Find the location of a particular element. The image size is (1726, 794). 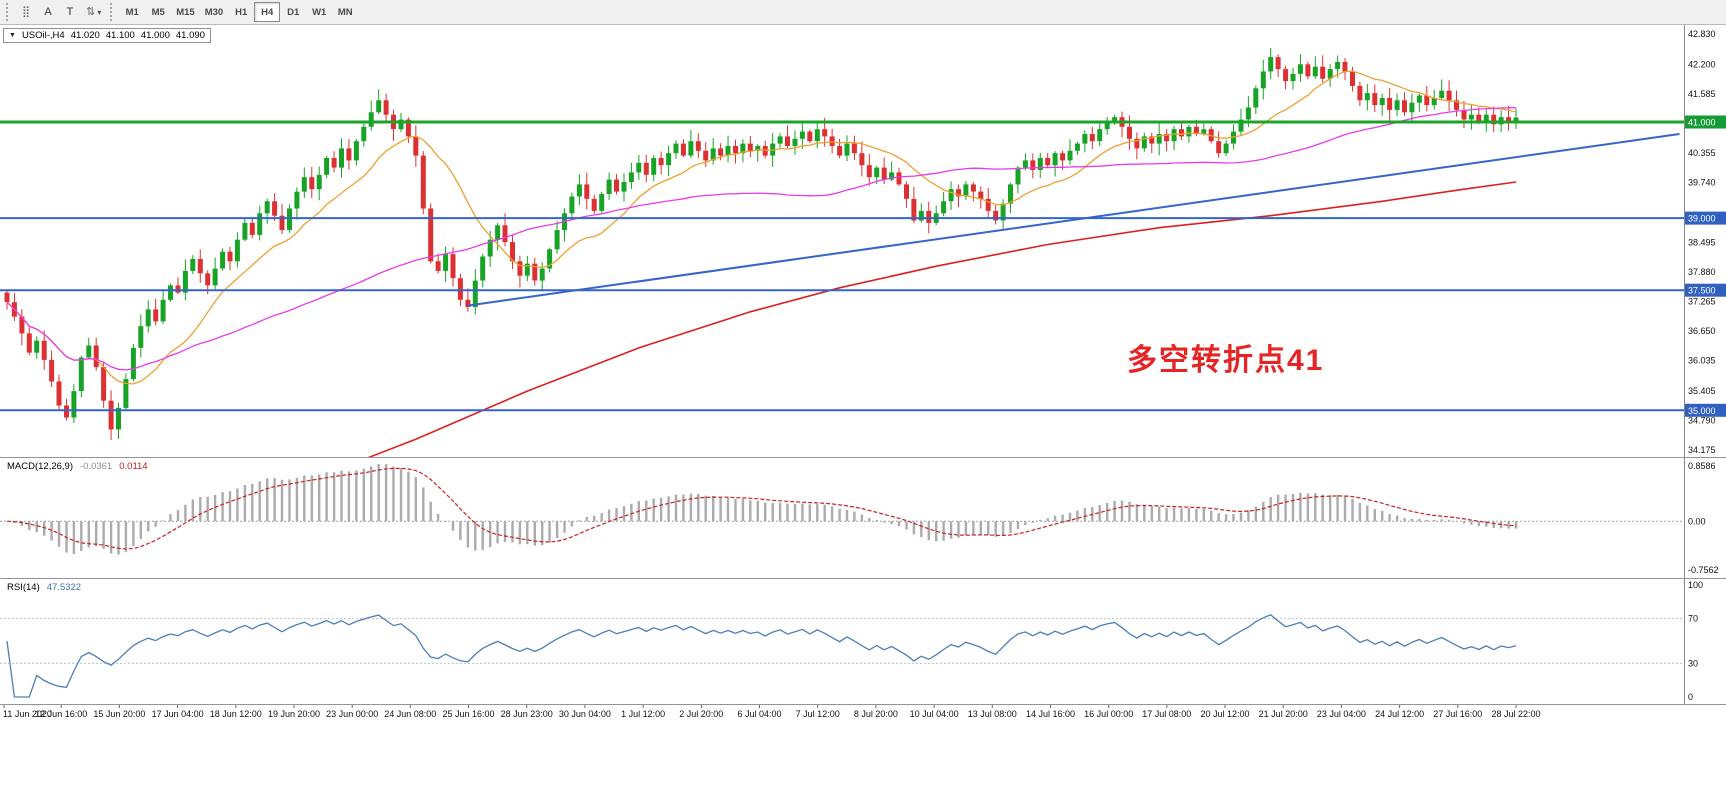

svg-text: 24 Jul 12:00 is located at coordinates (1399, 714).